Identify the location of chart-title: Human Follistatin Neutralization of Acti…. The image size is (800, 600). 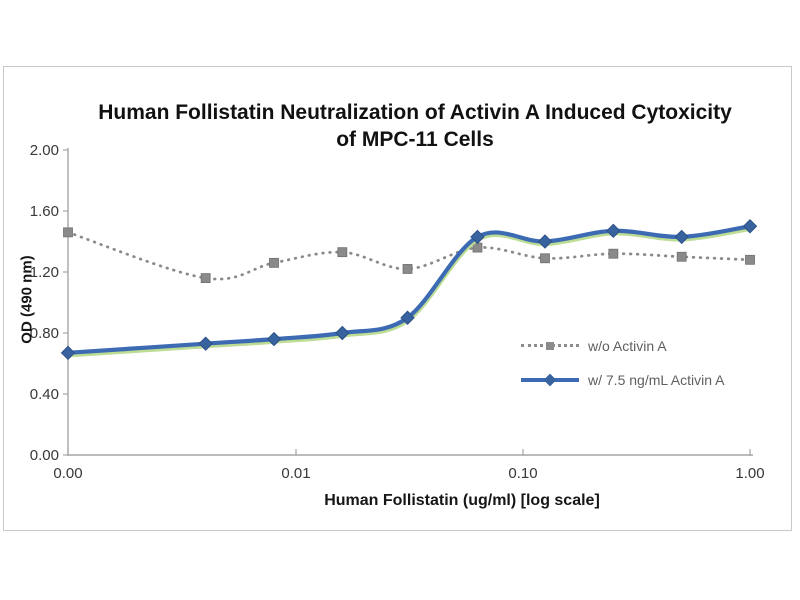
(415, 126).